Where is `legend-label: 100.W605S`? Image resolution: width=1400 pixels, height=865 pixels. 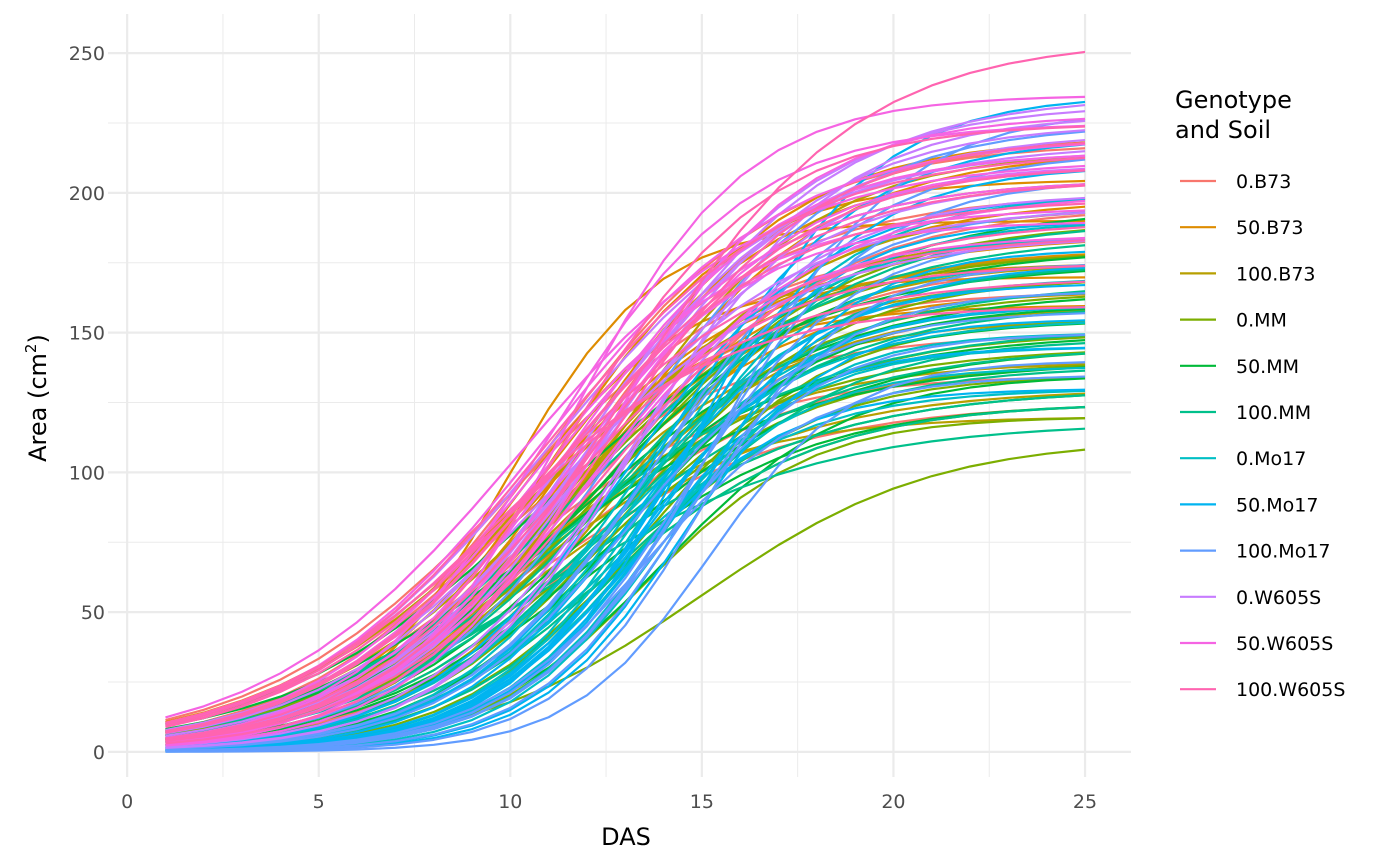 legend-label: 100.W605S is located at coordinates (1290, 690).